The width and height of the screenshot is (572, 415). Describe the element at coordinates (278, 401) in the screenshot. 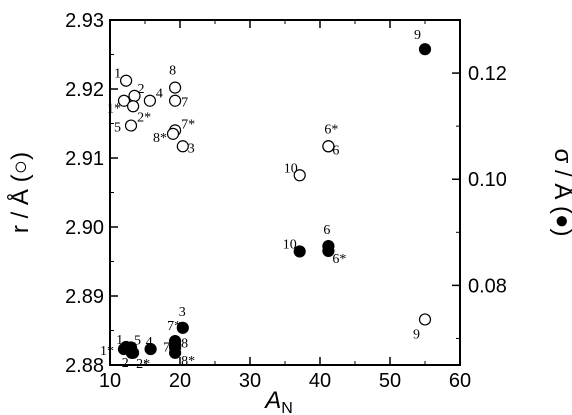

I see `x-axis-title: AN` at that location.